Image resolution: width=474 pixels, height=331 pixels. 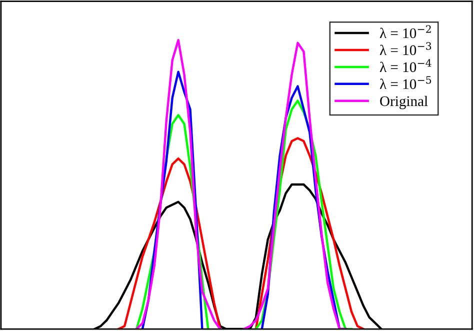 What do you see at coordinates (404, 103) in the screenshot?
I see `legend-label: Original` at bounding box center [404, 103].